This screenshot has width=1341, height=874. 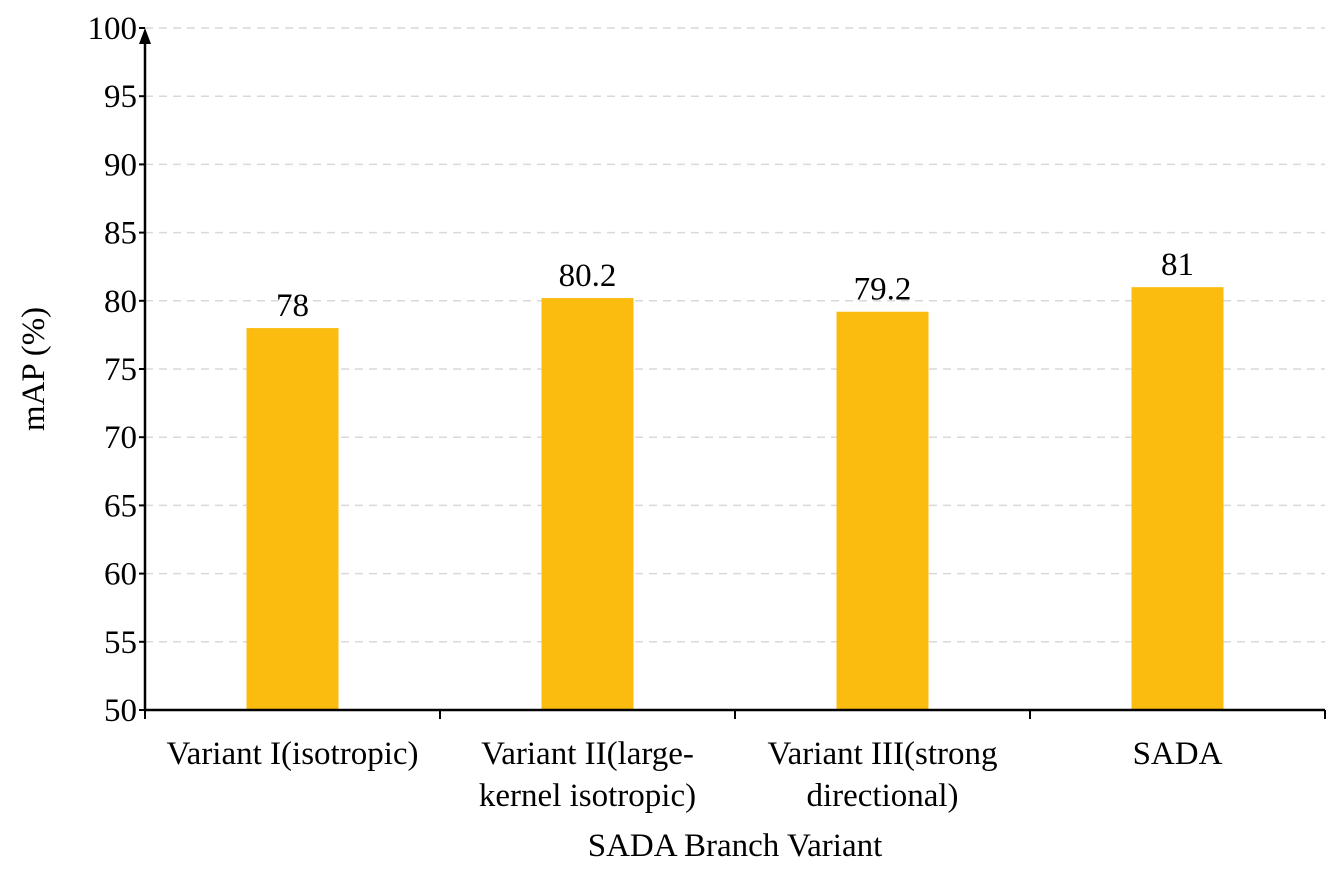 What do you see at coordinates (120, 234) in the screenshot?
I see `y-tick-label: 85` at bounding box center [120, 234].